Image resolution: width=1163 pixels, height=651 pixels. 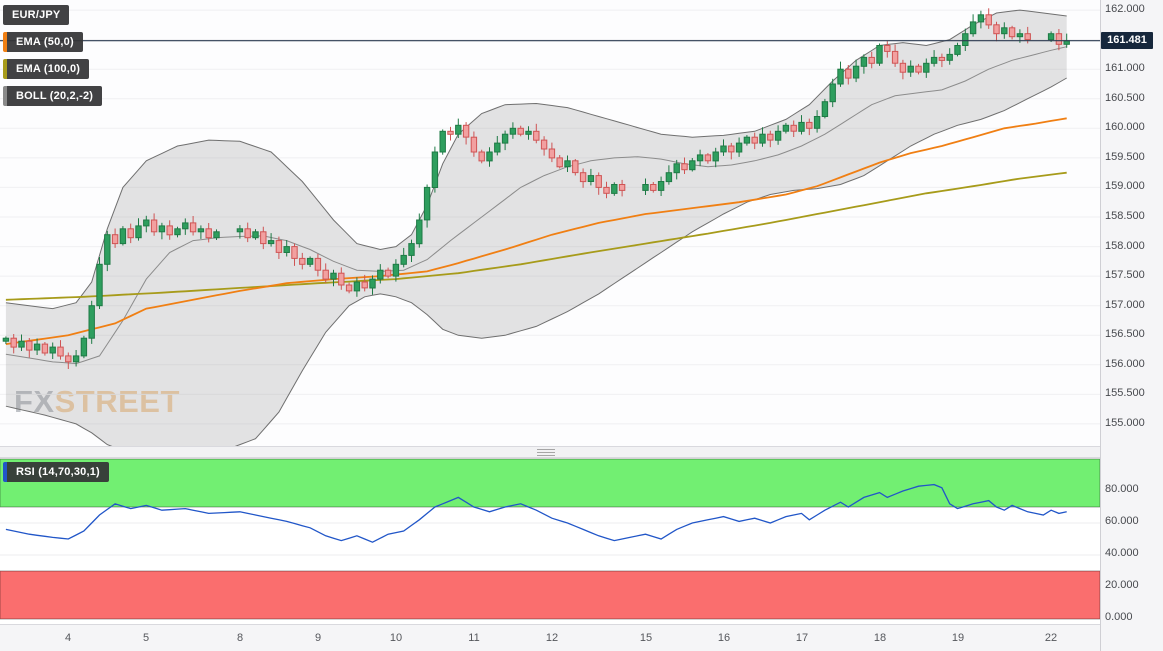 I want to click on price-tick-label: 155.000, so click(x=1125, y=423).